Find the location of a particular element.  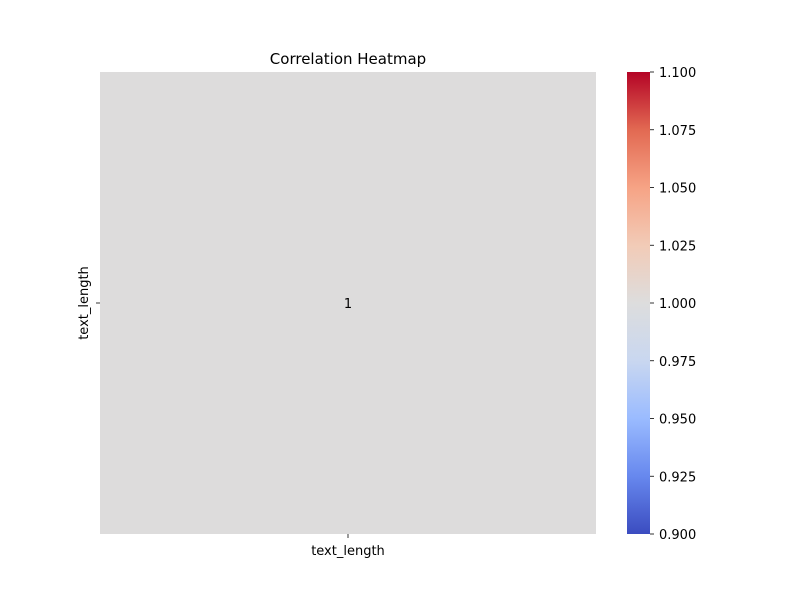

heatmap-annotations: 1 is located at coordinates (348, 304).